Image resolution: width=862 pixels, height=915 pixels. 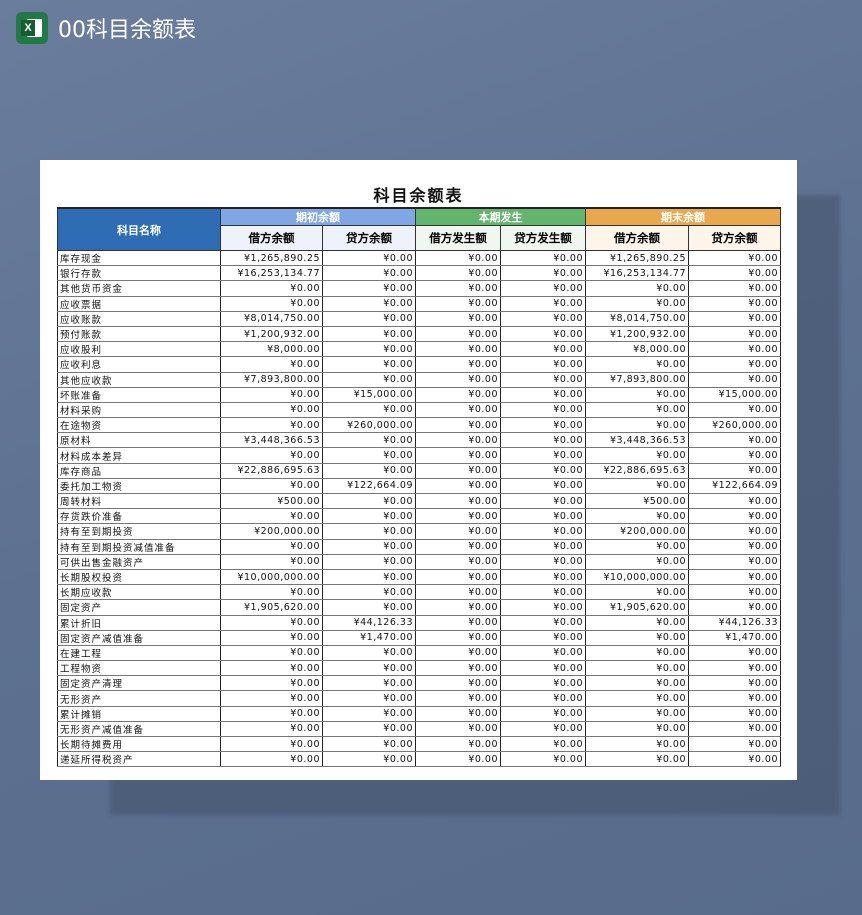 I want to click on account-name-cell: 固定资产, so click(x=139, y=607).